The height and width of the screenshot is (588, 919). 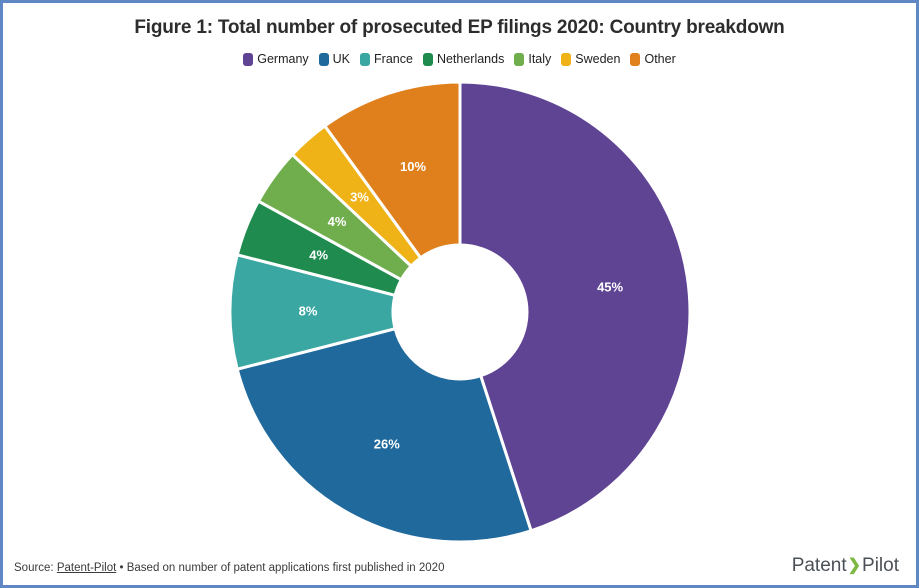 What do you see at coordinates (337, 221) in the screenshot?
I see `slice-label-italy: 4%` at bounding box center [337, 221].